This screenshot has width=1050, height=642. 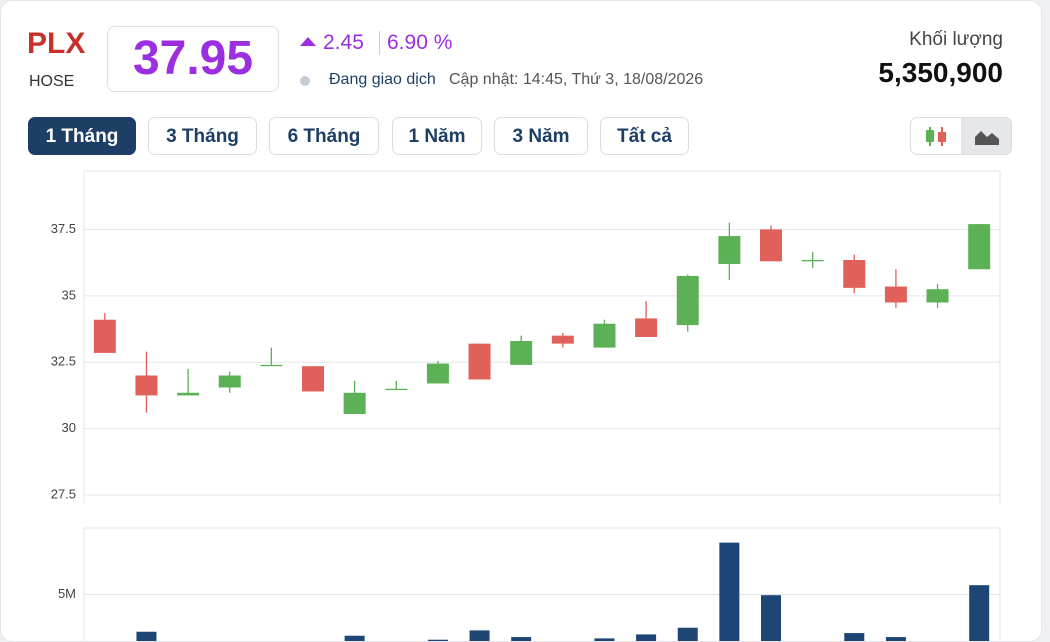 I want to click on price-box: 37.95, so click(x=193, y=59).